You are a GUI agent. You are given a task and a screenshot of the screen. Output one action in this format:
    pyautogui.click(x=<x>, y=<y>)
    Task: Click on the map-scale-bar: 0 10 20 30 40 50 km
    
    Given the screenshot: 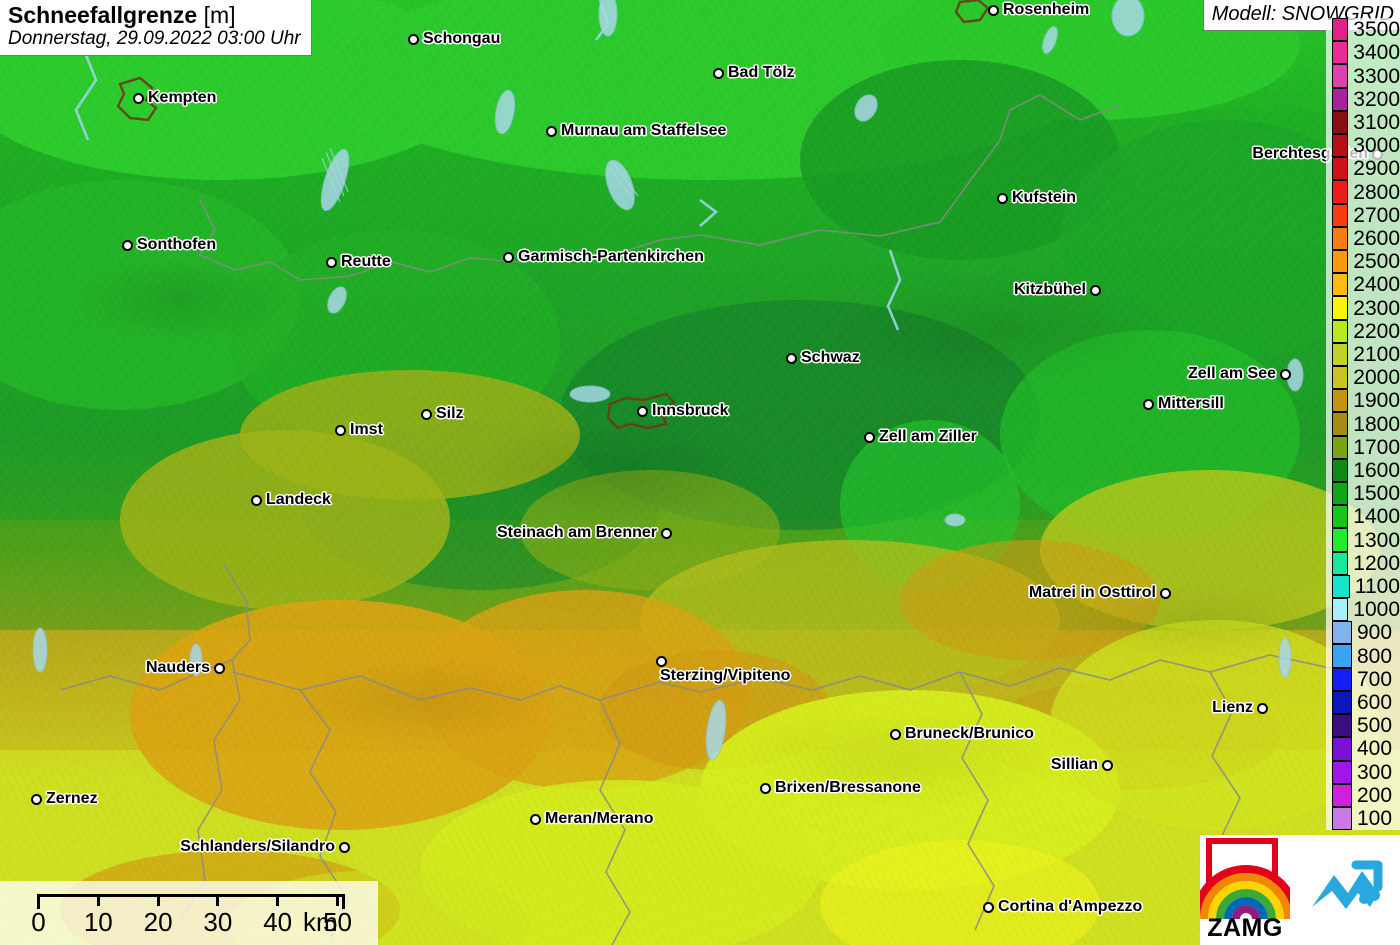 What is the action you would take?
    pyautogui.click(x=189, y=913)
    